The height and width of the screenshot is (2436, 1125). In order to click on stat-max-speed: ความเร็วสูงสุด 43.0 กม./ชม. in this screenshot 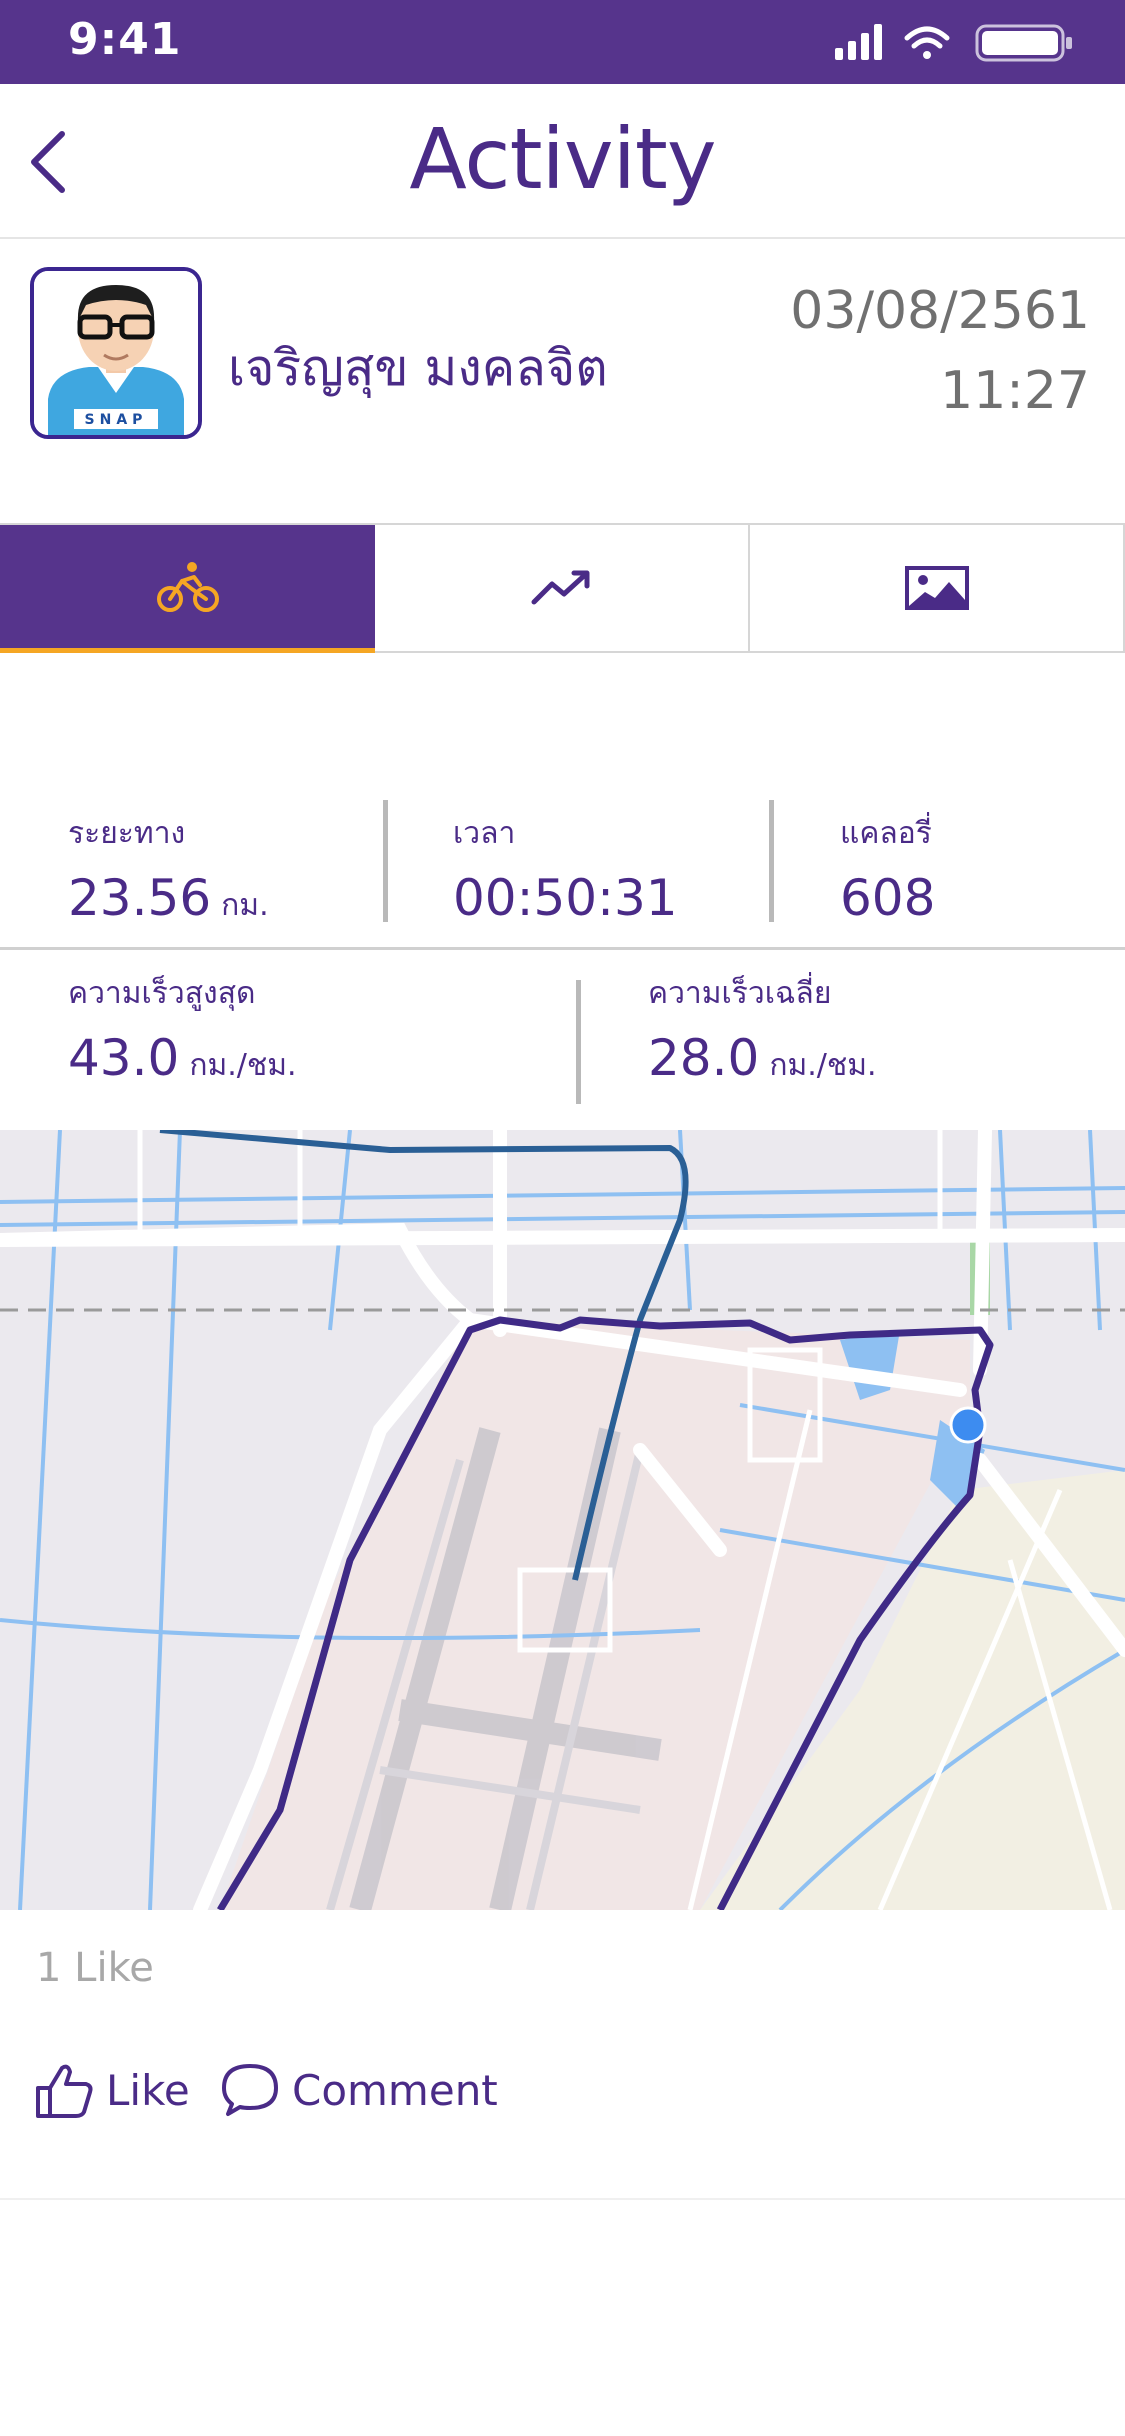, I will do `click(182, 1019)`.